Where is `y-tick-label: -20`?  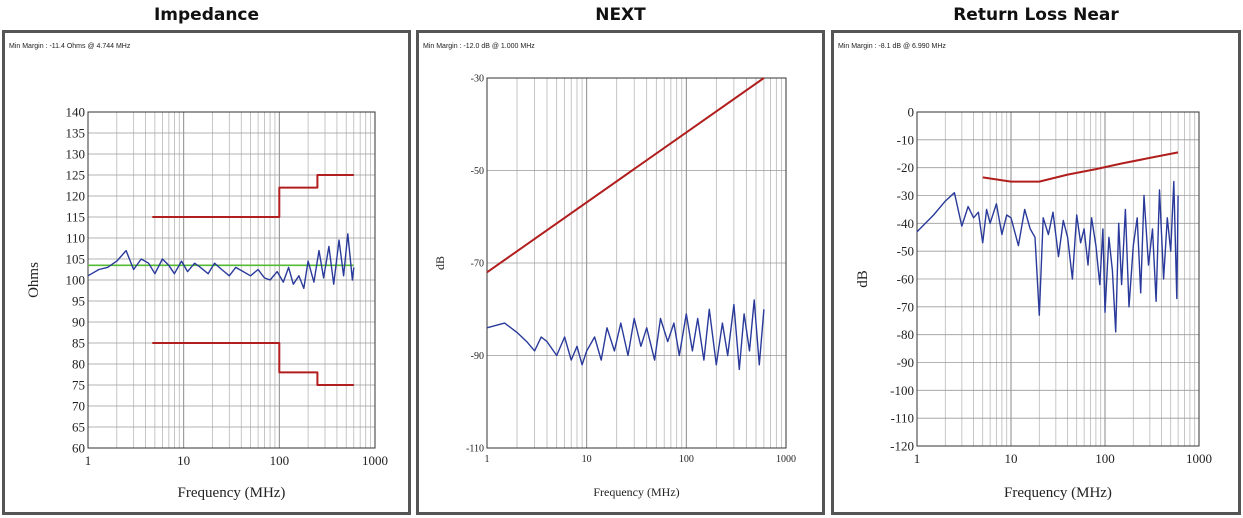
y-tick-label: -20 is located at coordinates (905, 167).